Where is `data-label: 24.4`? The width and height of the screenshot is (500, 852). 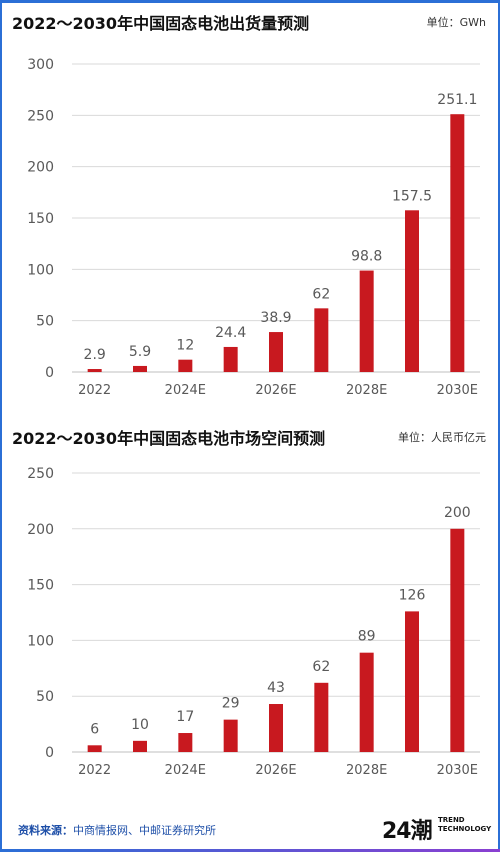 data-label: 24.4 is located at coordinates (230, 333).